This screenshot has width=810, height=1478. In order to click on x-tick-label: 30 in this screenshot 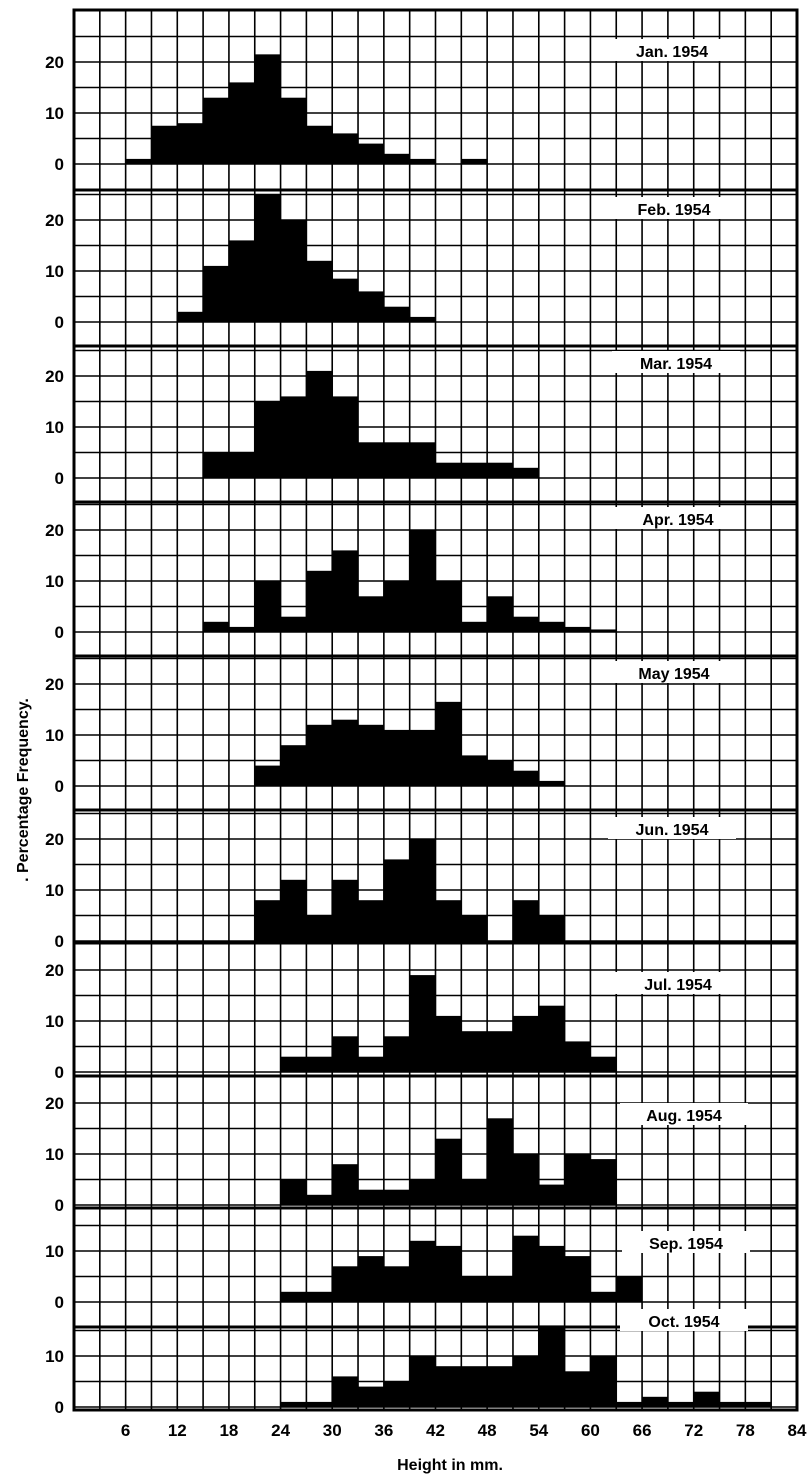, I will do `click(332, 1430)`.